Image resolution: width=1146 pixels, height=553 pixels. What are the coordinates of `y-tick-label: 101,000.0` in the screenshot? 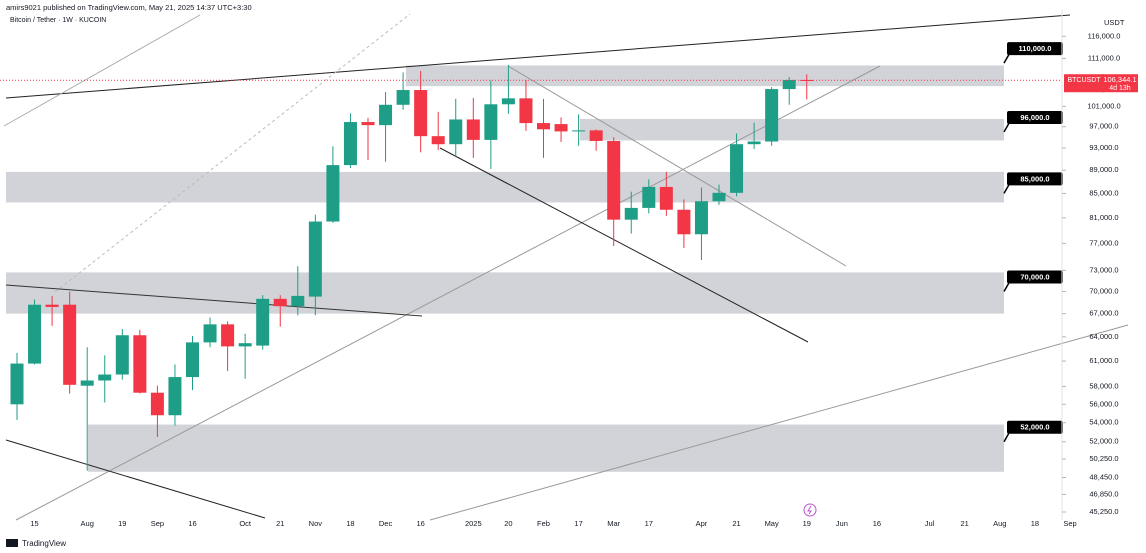 It's located at (1103, 105).